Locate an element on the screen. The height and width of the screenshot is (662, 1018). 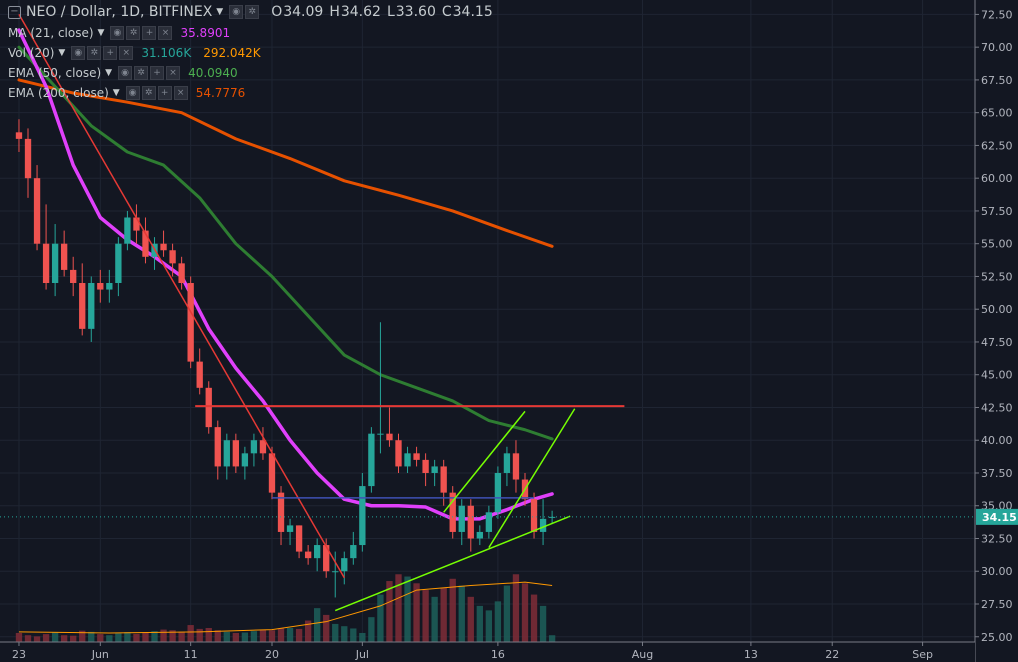
indicator-label: EMA (50, close) is located at coordinates (55, 73).